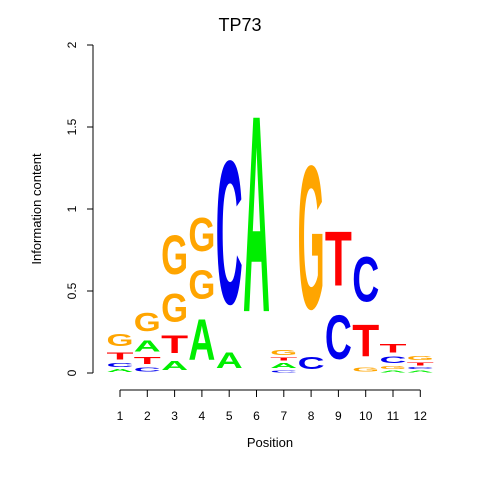 The image size is (480, 480). I want to click on x-tick-label: 11, so click(393, 416).